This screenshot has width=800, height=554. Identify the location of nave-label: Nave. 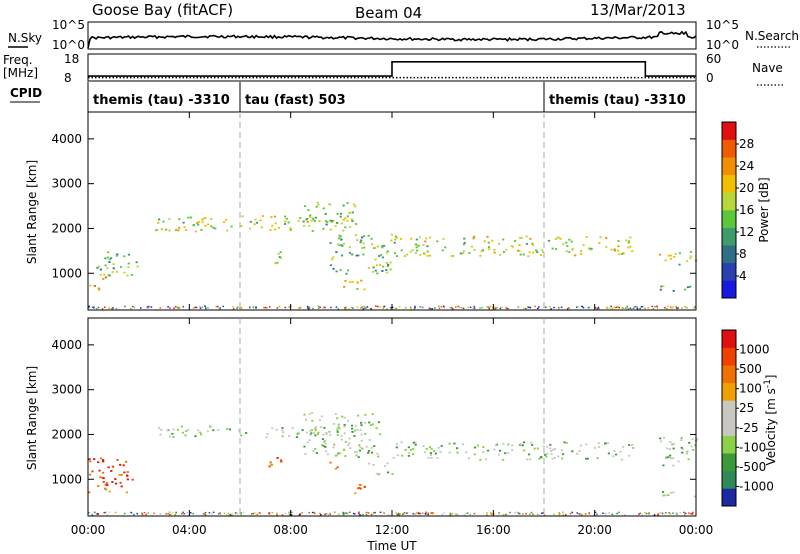
(767, 68).